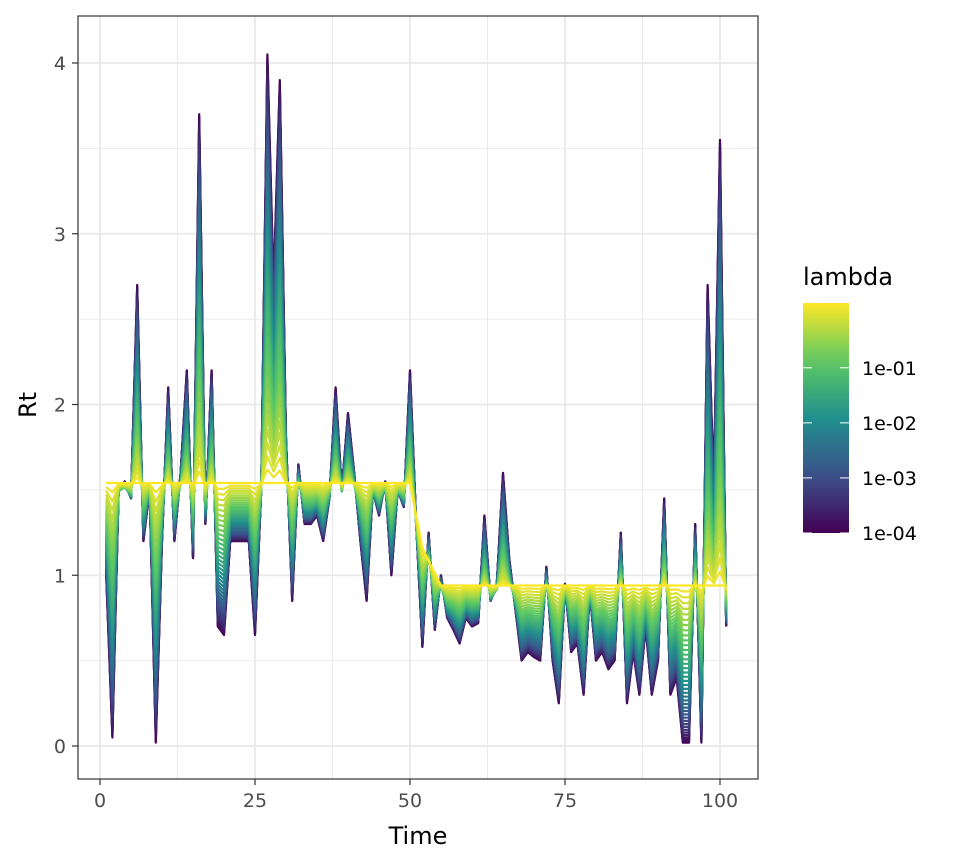 Image resolution: width=960 pixels, height=865 pixels. I want to click on y-tick-label: 3, so click(60, 235).